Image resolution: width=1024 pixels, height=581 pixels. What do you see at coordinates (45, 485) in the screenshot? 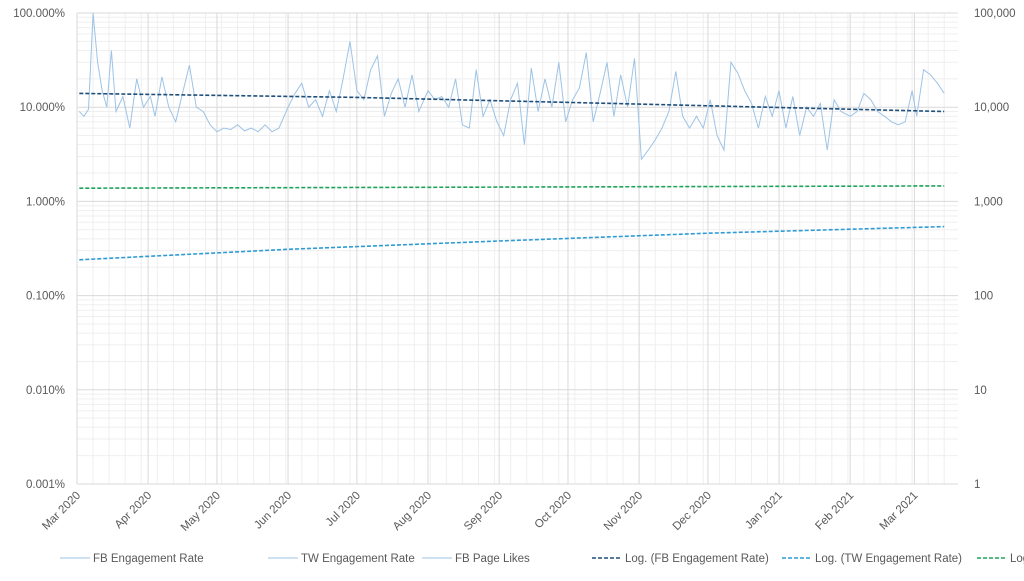
I see `y-axis-tick-label: 0.001%` at bounding box center [45, 485].